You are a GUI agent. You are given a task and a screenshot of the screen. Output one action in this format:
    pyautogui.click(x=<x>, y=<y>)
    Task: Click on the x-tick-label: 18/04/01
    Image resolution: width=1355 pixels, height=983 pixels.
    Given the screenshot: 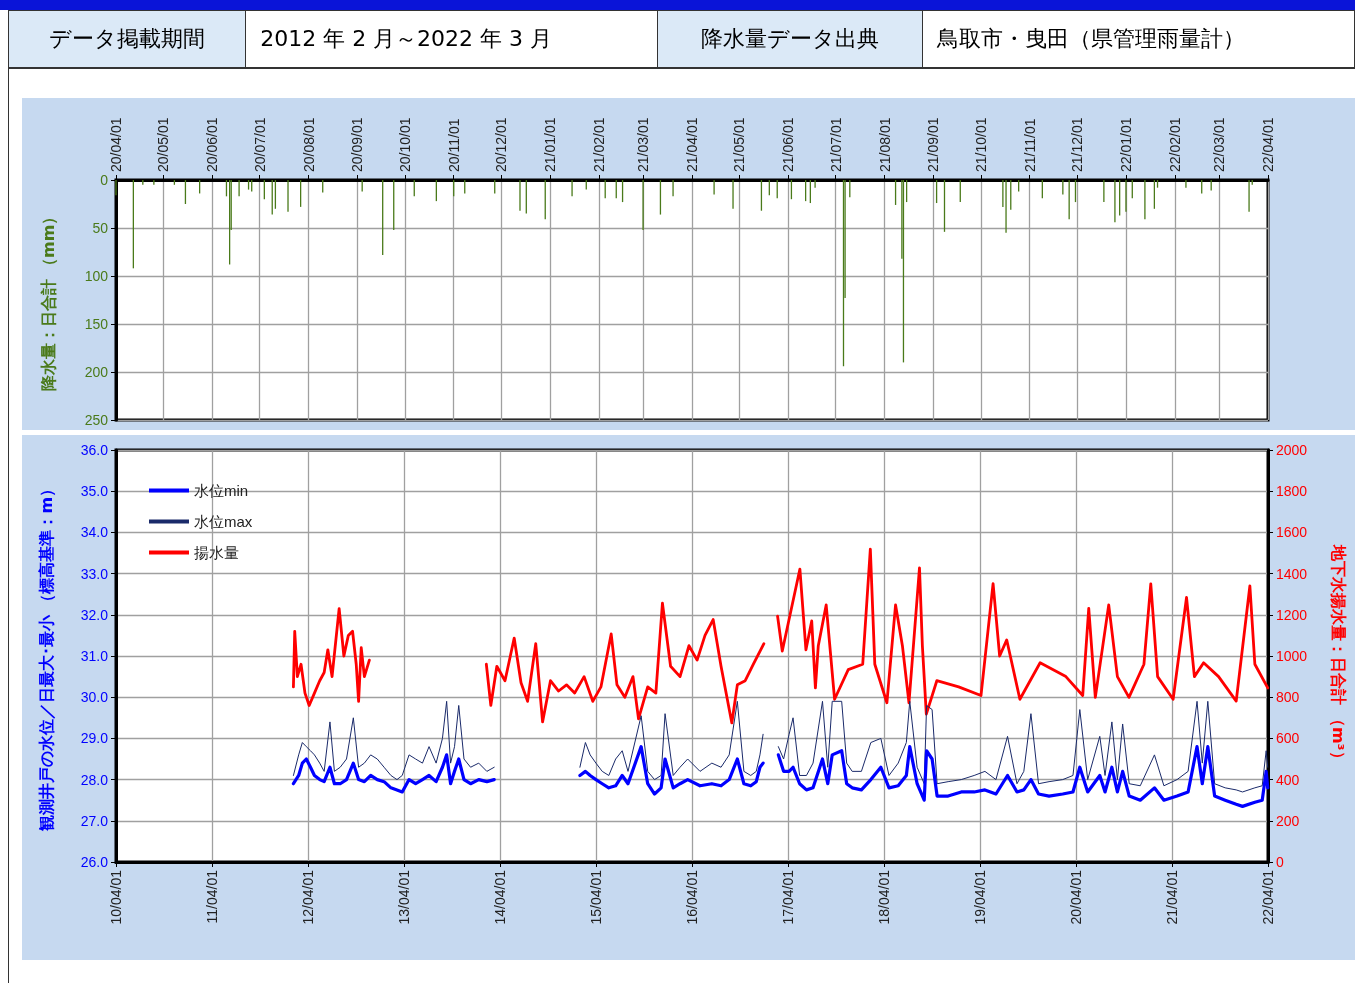 What is the action you would take?
    pyautogui.click(x=884, y=897)
    